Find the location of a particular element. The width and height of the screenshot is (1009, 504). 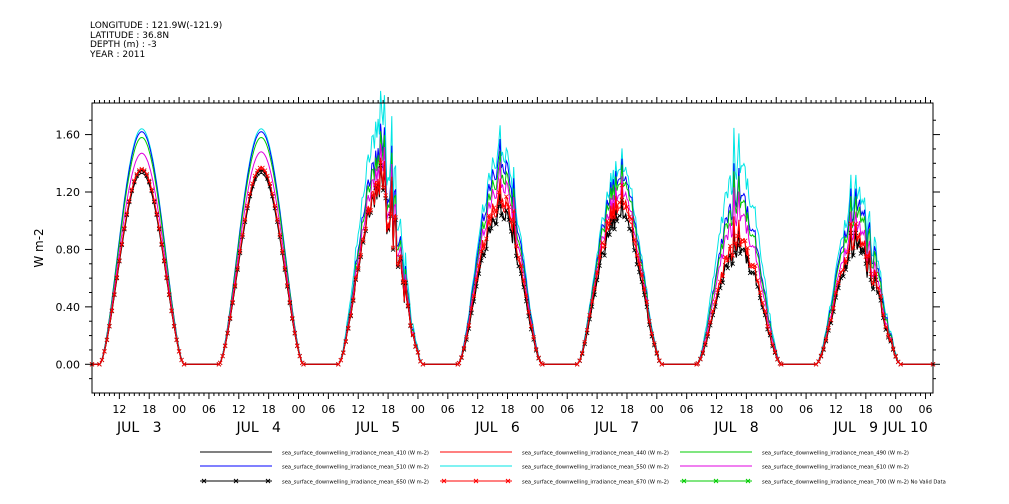

y-axis-label: W m-2 is located at coordinates (39, 247).